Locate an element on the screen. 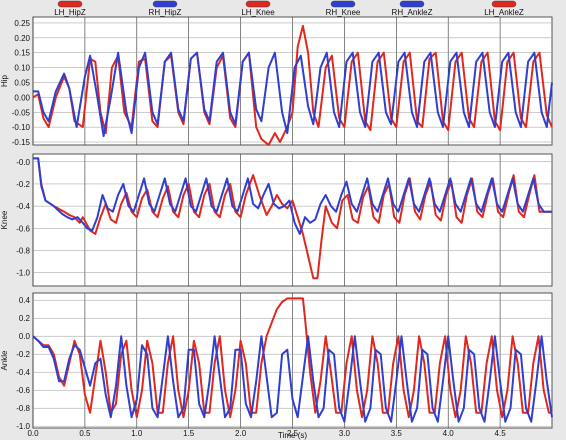 The width and height of the screenshot is (566, 440). y-tick-label: 0.00 is located at coordinates (22, 97).